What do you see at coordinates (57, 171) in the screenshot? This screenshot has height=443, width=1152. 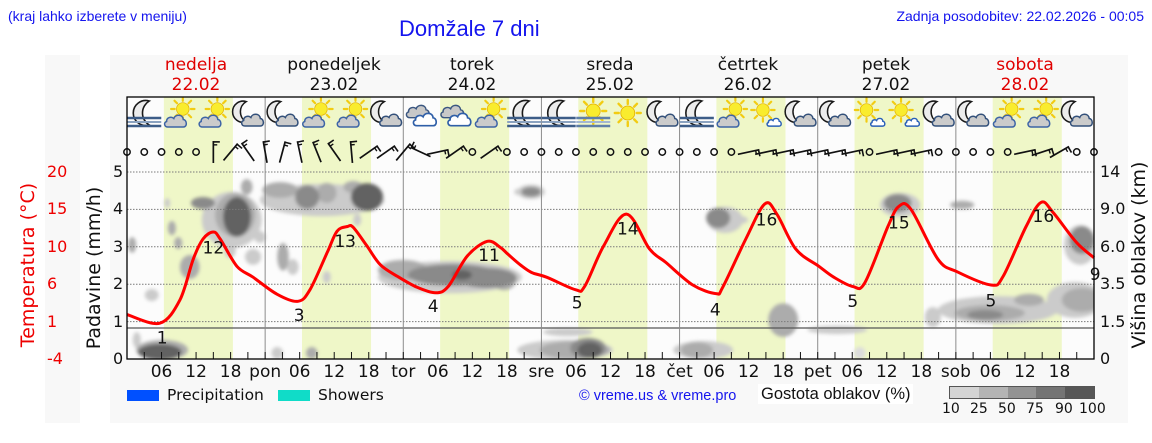 I see `temperature-tick: 20` at bounding box center [57, 171].